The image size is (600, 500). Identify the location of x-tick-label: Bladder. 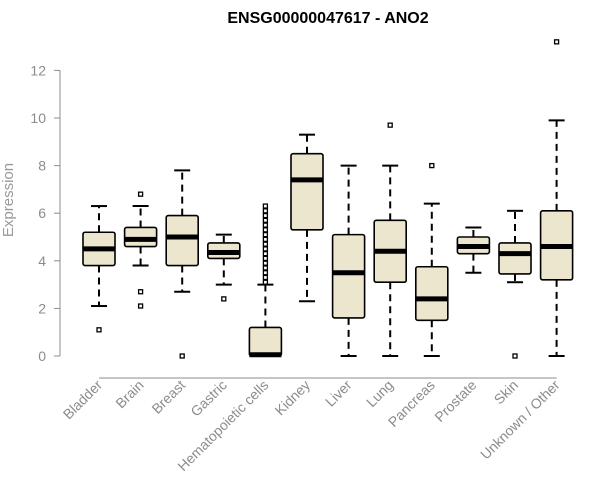
(83, 400).